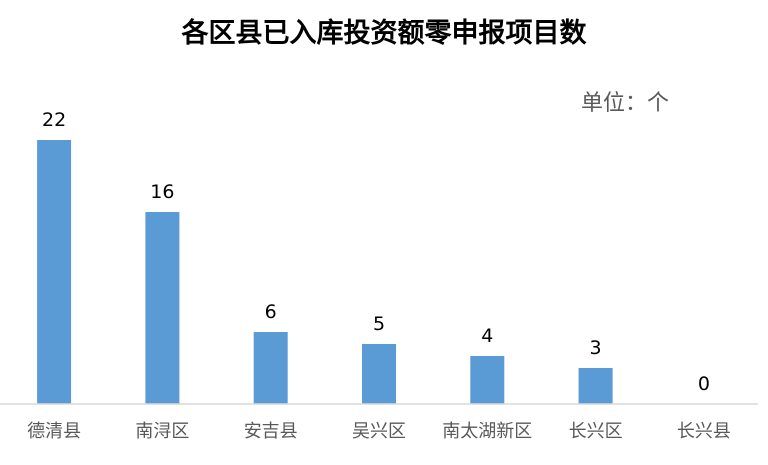  I want to click on x-tick-labels-group: 德清县 南浔区 安吉县 吴兴区 南太湖新区 长兴区 长兴县, so click(379, 431).